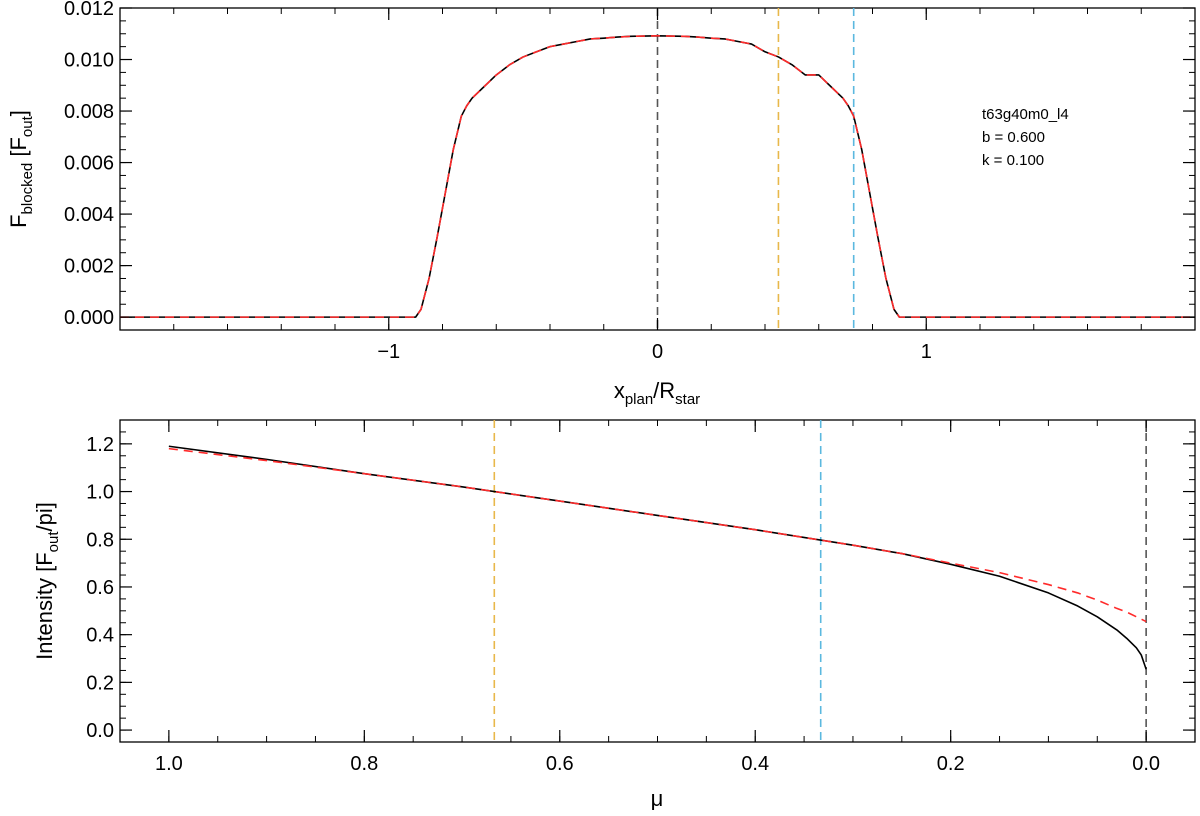  What do you see at coordinates (100, 588) in the screenshot?
I see `bottom-ytick-label: 0.6` at bounding box center [100, 588].